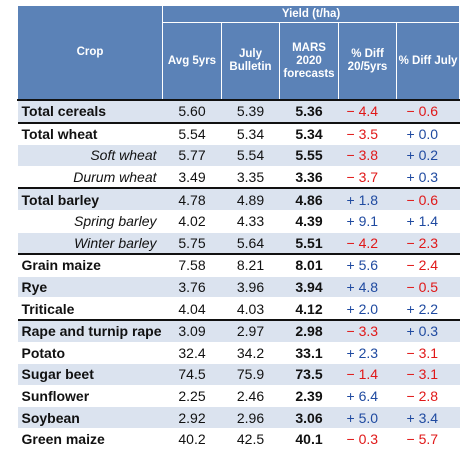 The width and height of the screenshot is (474, 457). Describe the element at coordinates (250, 177) in the screenshot. I see `july-bulletin-cell: 3.35` at that location.